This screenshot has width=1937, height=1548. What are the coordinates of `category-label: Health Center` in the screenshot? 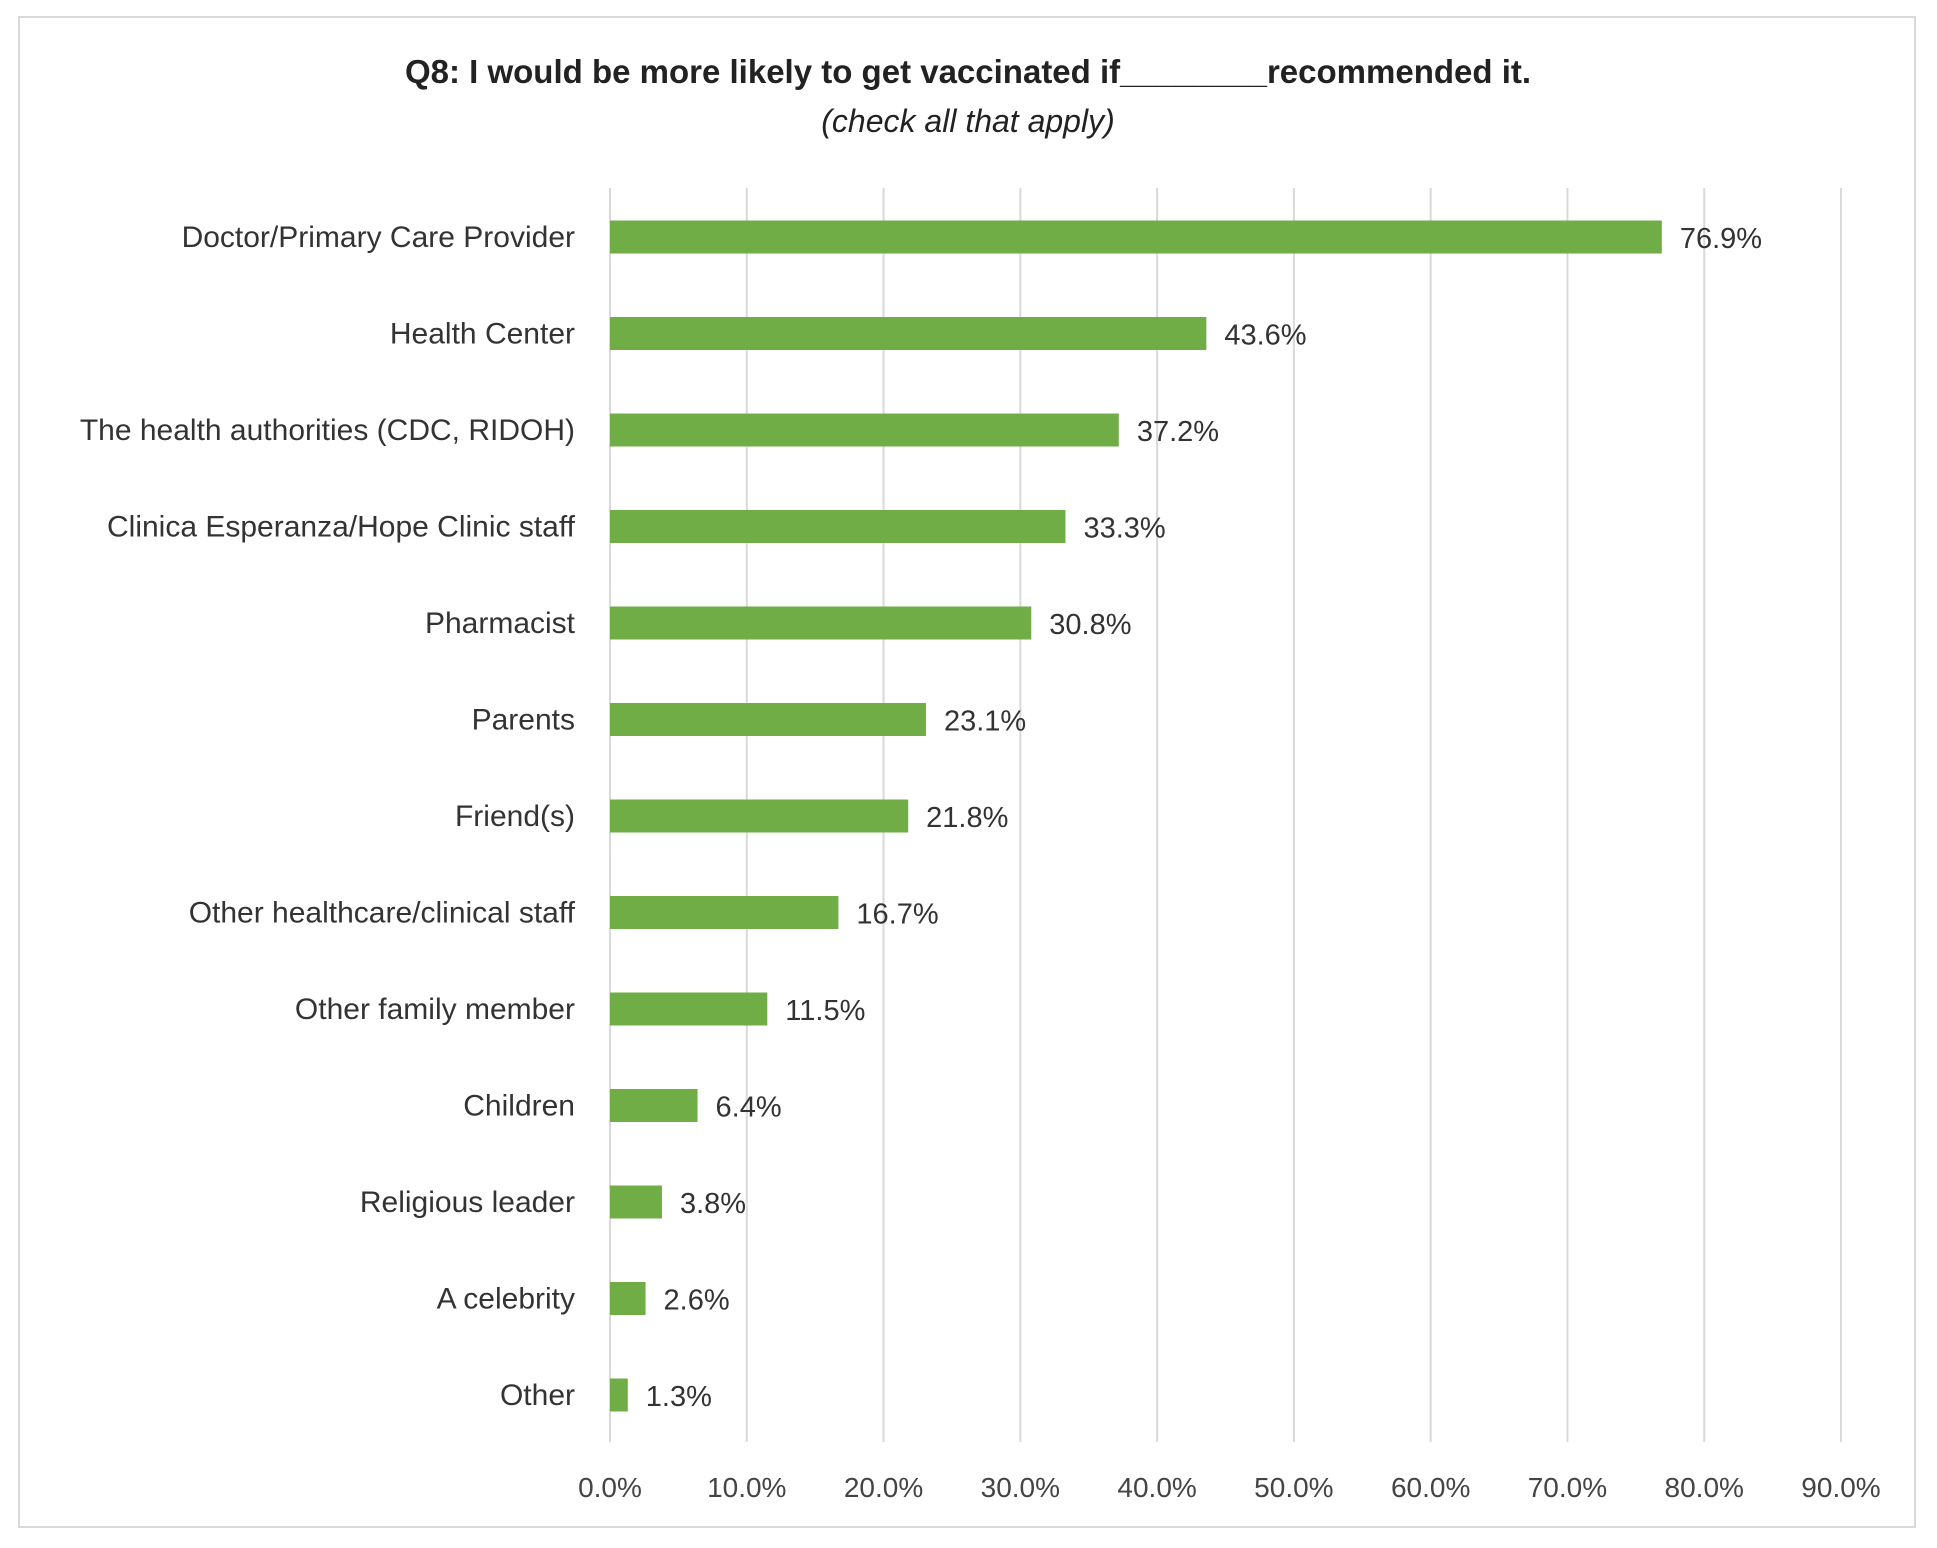 It's located at (482, 334).